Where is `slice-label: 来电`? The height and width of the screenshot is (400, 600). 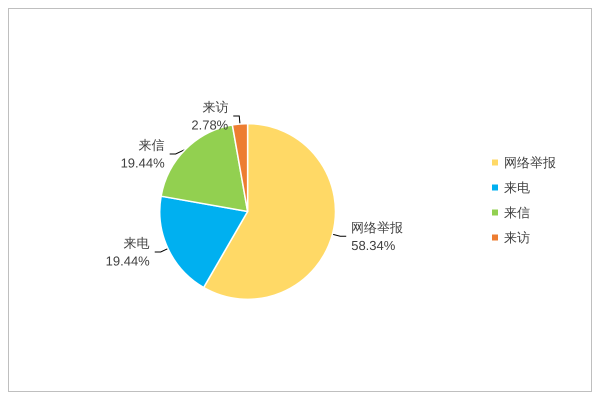
slice-label: 来电 is located at coordinates (137, 242).